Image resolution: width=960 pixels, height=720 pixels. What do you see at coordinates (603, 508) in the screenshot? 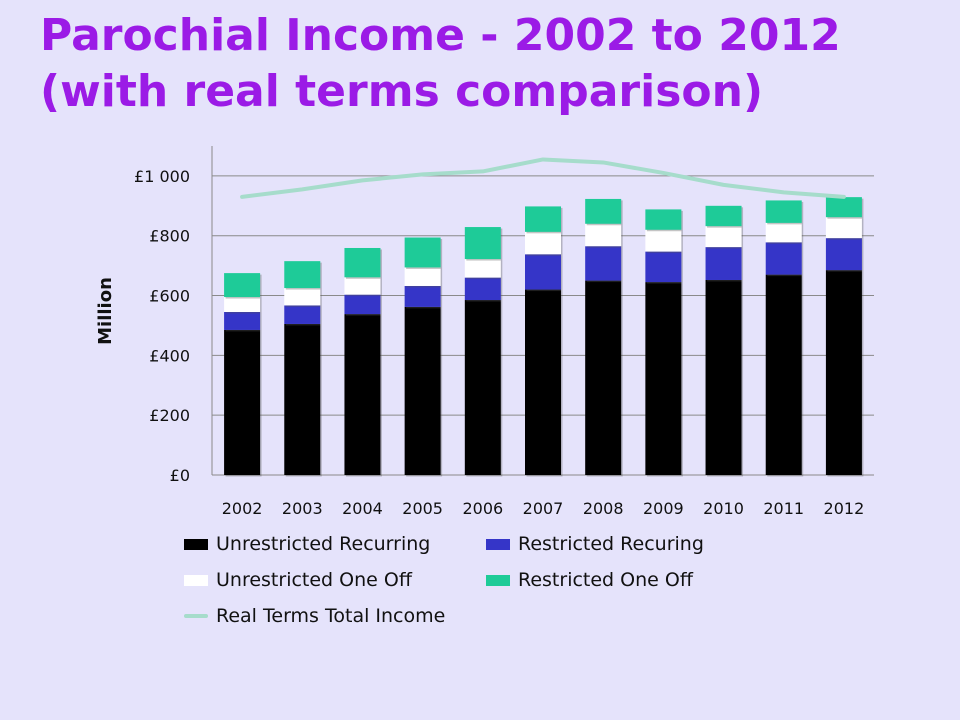
I see `x-tick-label: 2008` at bounding box center [603, 508].